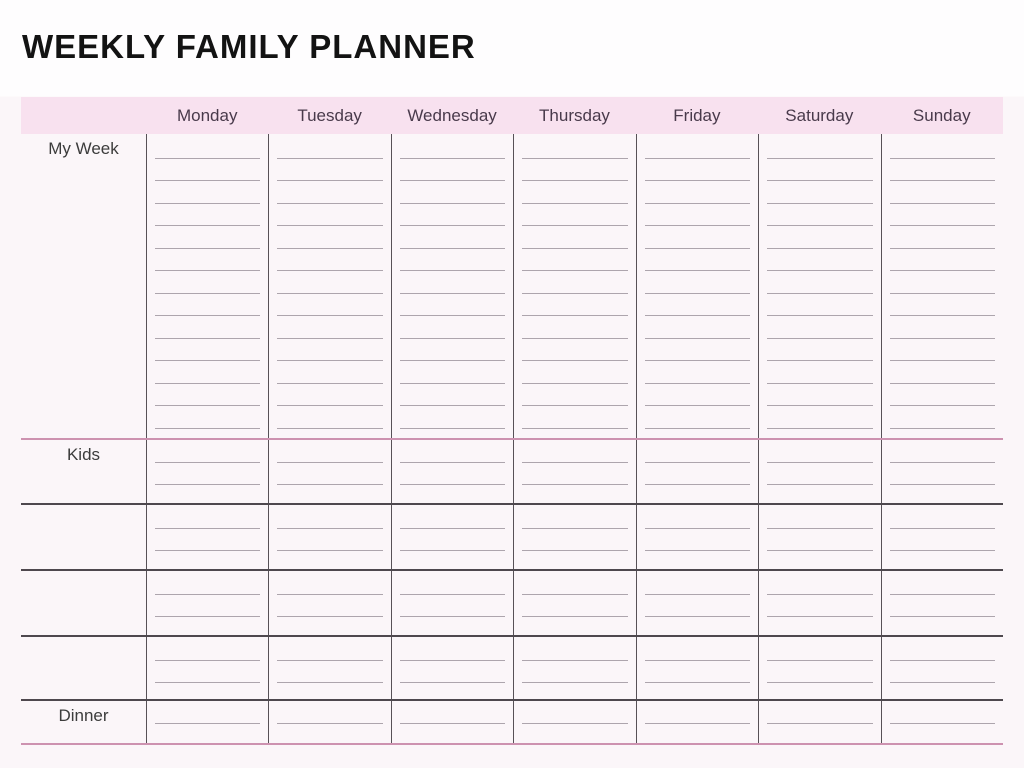  Describe the element at coordinates (941, 286) in the screenshot. I see `planner-cell-sunday-my-week` at that location.